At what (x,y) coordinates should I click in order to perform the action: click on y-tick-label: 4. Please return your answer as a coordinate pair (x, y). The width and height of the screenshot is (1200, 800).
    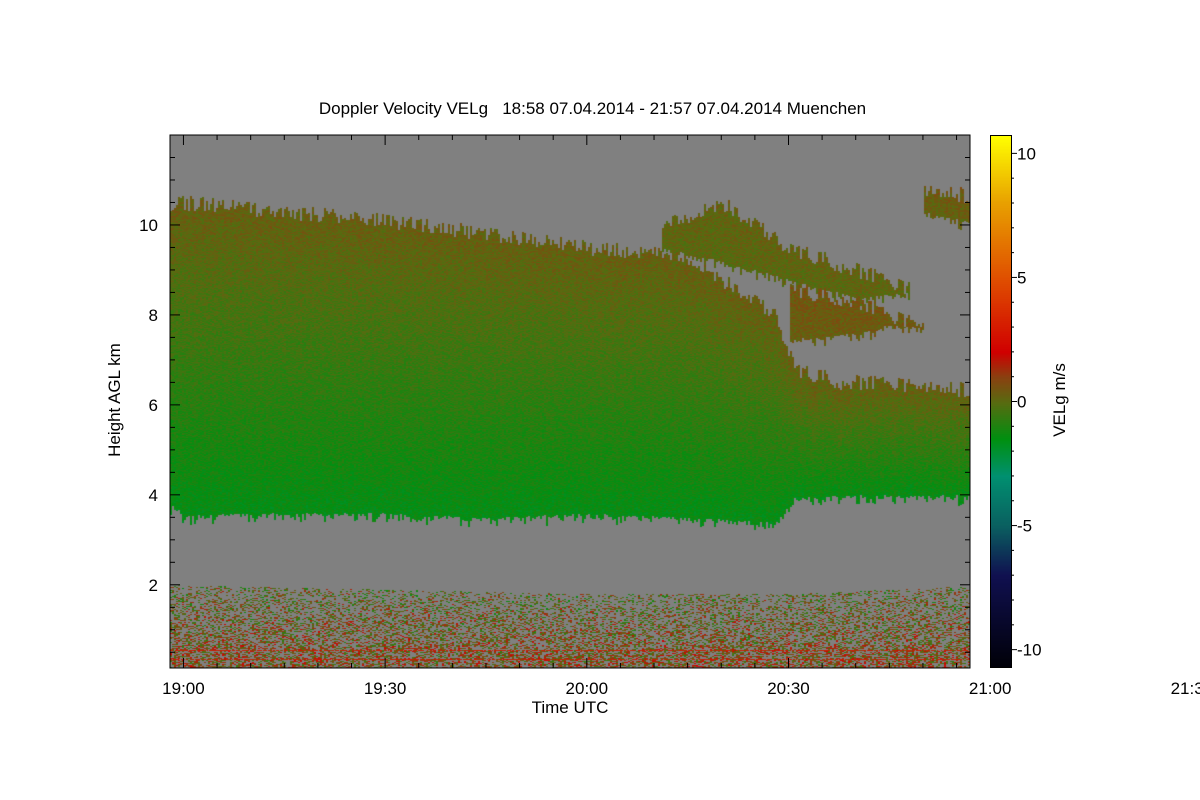
    Looking at the image, I should click on (153, 495).